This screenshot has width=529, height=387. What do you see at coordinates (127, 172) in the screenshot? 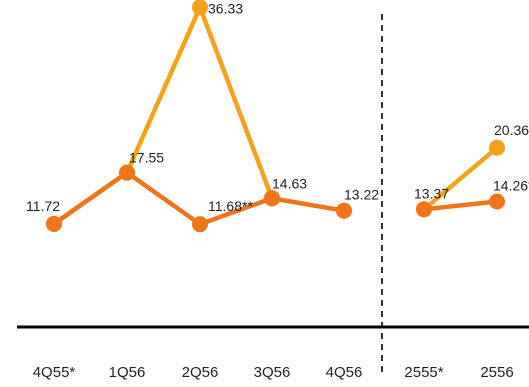
I see `point-b-1q56` at bounding box center [127, 172].